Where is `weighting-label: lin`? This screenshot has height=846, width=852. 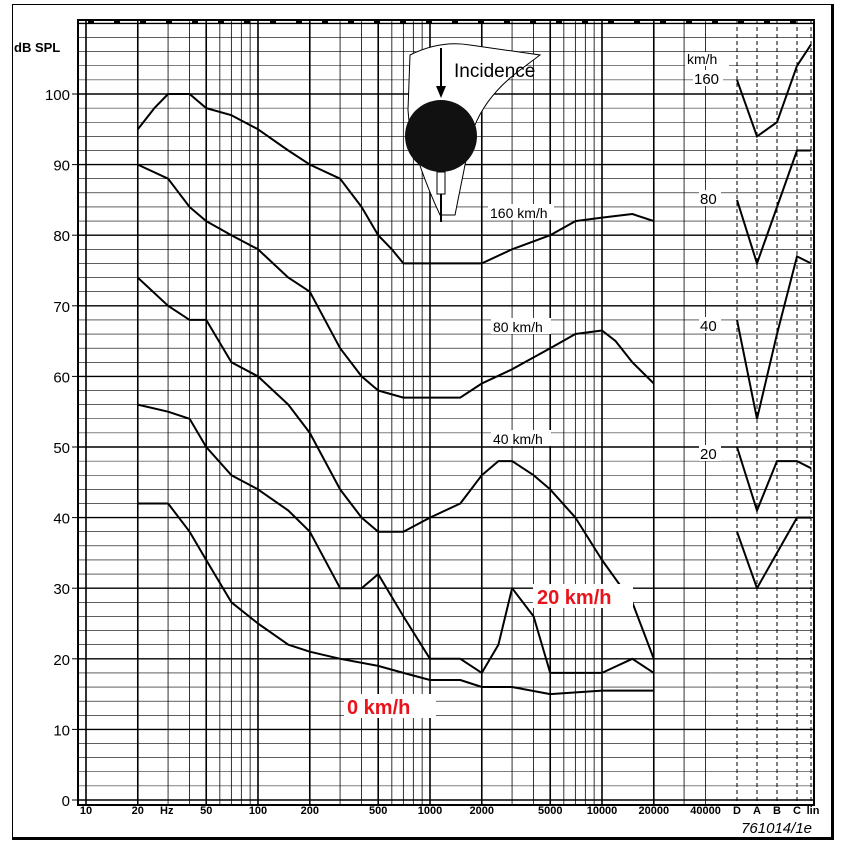
weighting-label: lin is located at coordinates (813, 811).